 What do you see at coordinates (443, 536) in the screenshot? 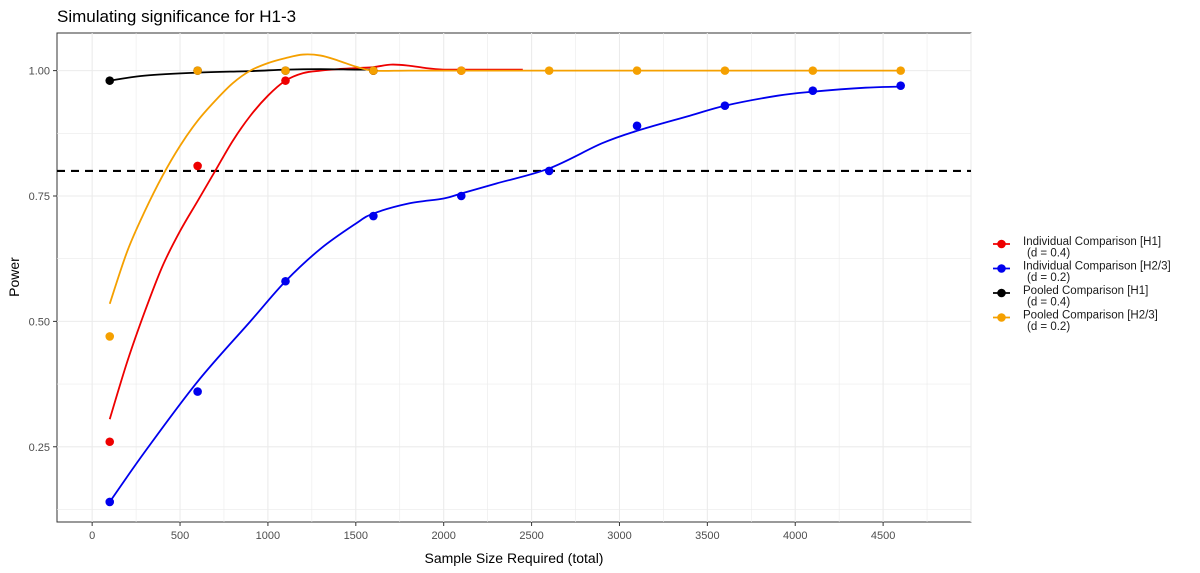
I see `x-tick-label: 2000` at bounding box center [443, 536].